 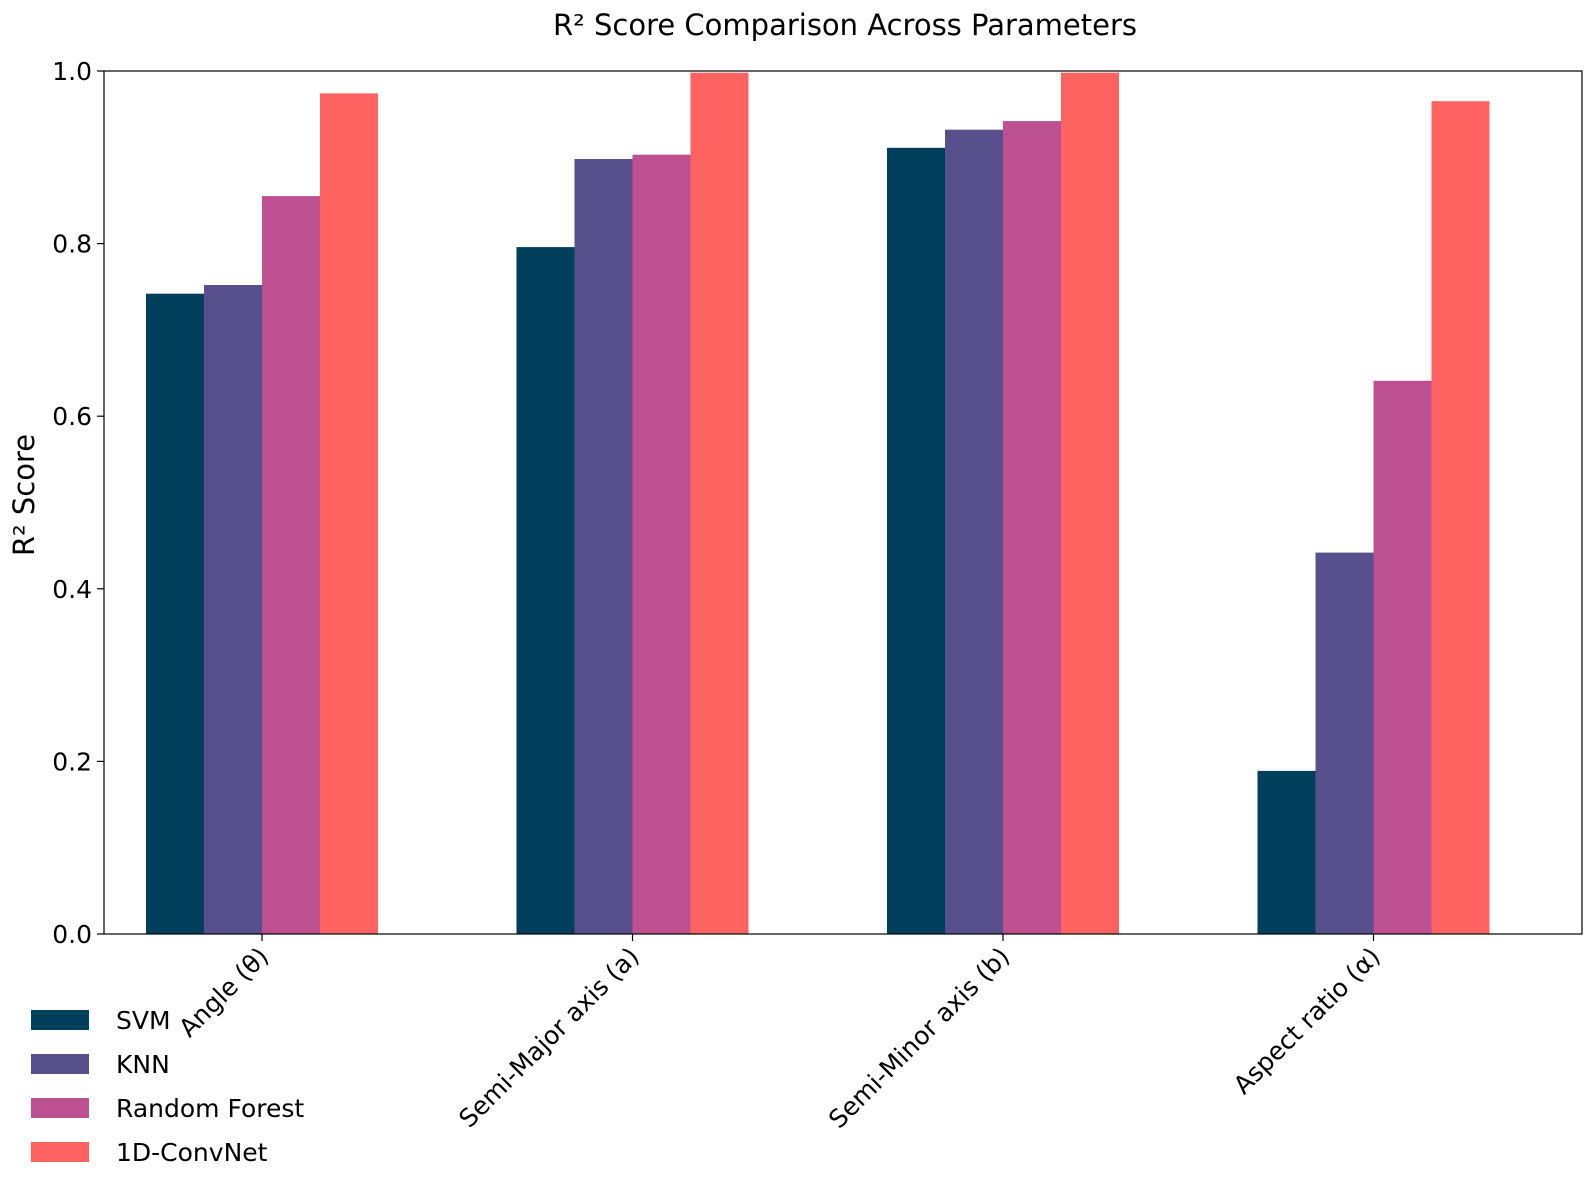 What do you see at coordinates (72, 416) in the screenshot?
I see `y-tick-label: 0.6` at bounding box center [72, 416].